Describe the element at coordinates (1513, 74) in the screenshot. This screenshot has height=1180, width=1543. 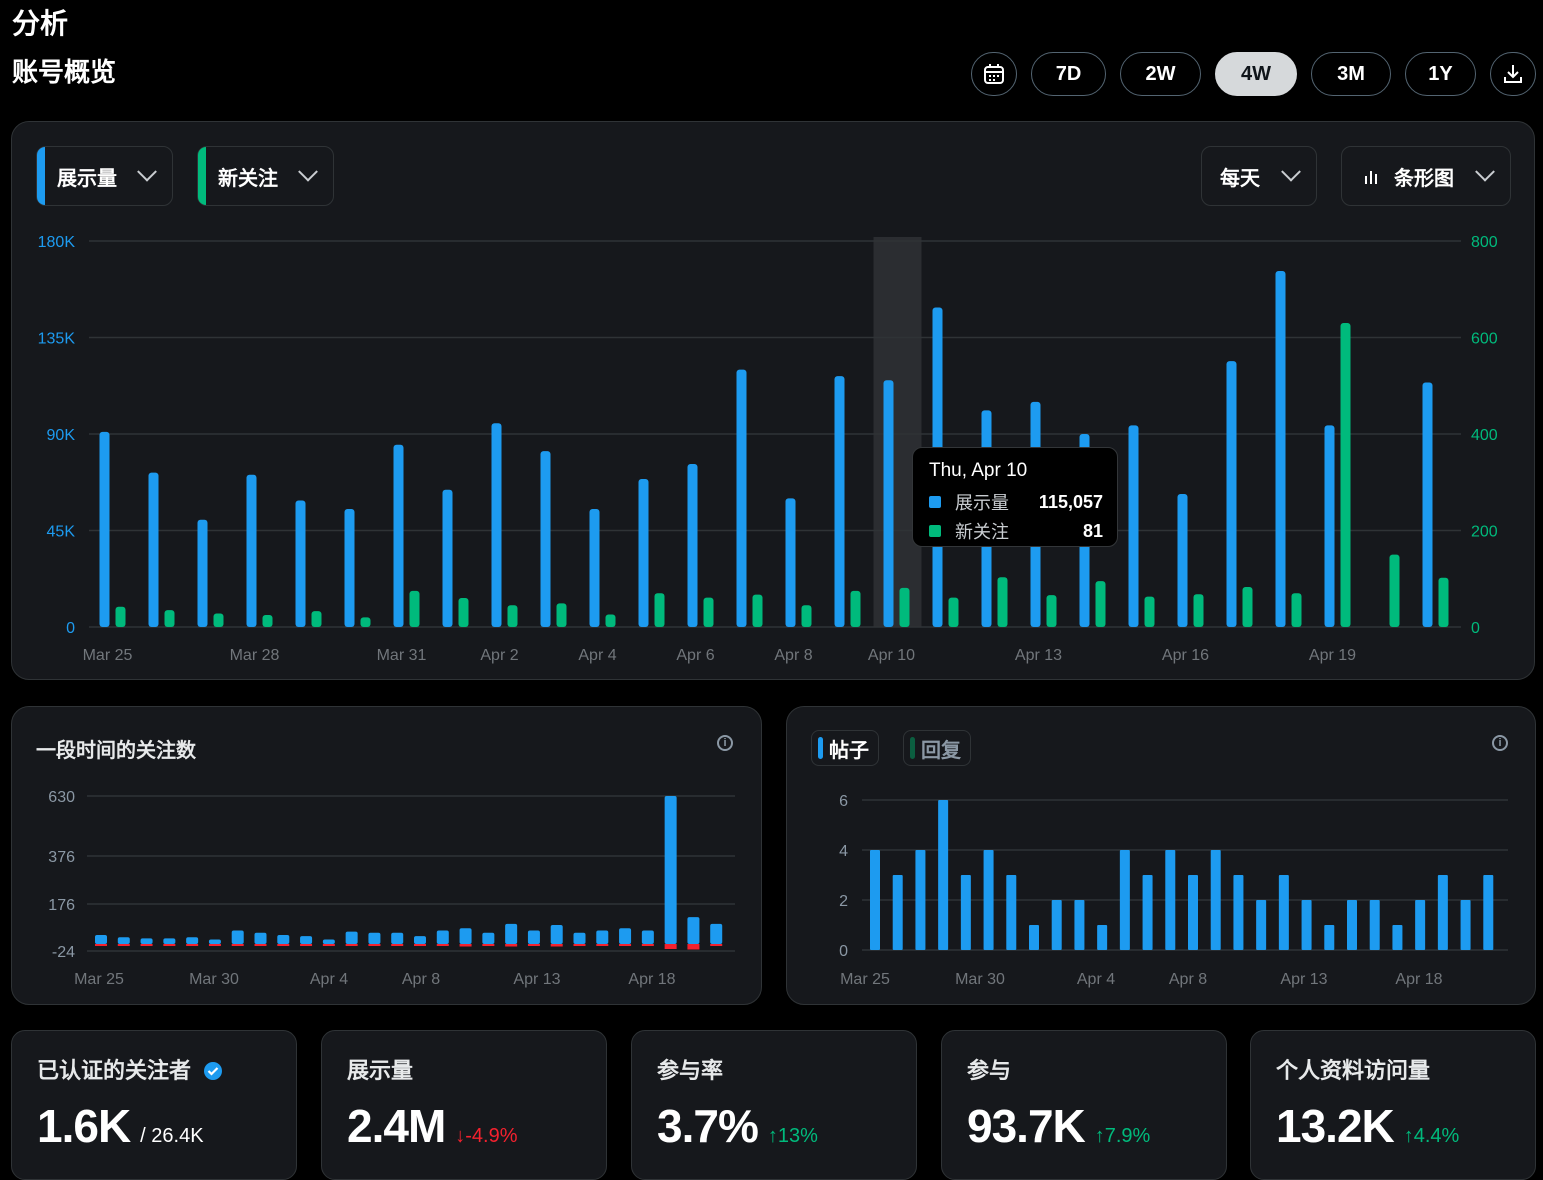
I see `download-button` at that location.